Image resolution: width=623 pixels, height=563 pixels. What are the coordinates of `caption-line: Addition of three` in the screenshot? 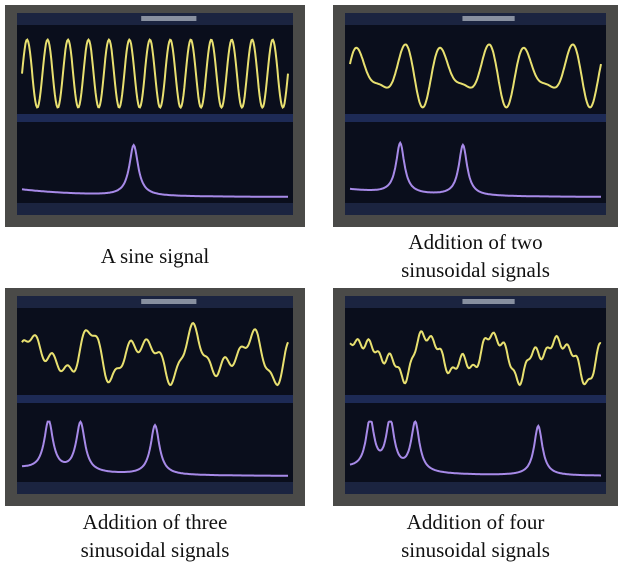 It's located at (155, 522).